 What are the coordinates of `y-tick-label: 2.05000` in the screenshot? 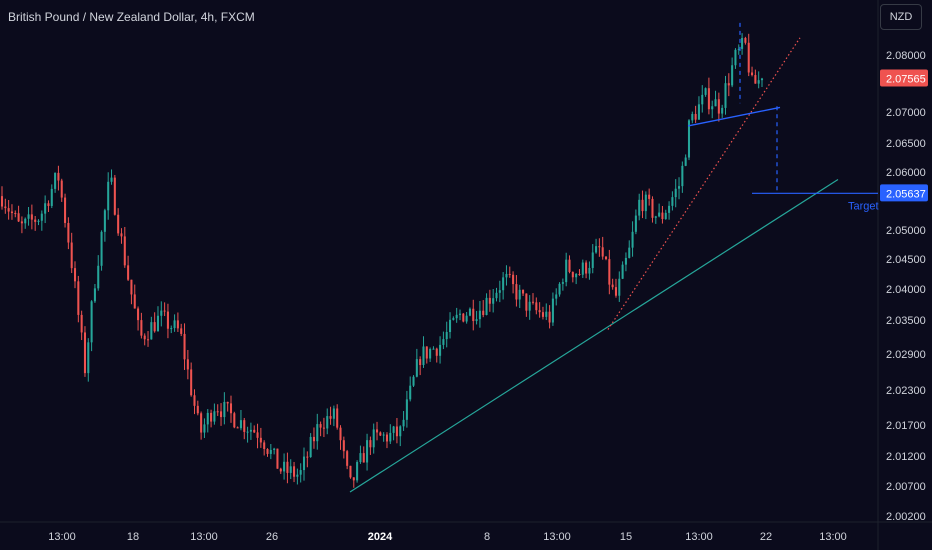 It's located at (906, 231).